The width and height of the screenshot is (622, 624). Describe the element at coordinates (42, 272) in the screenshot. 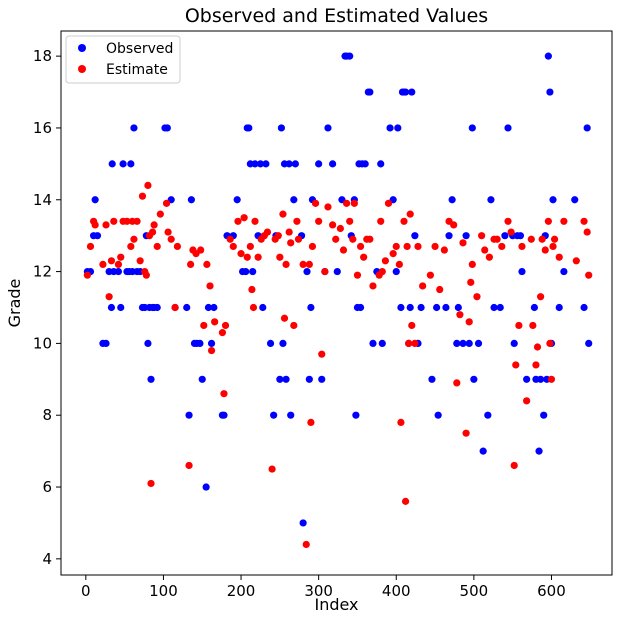

I see `y-tick-label: 12` at that location.